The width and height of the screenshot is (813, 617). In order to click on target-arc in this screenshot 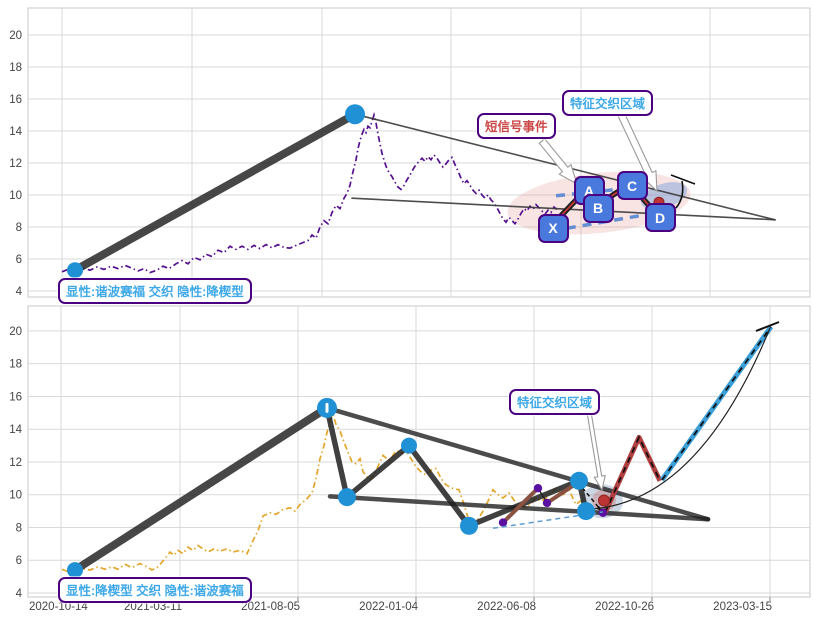, I will do `click(681, 418)`.